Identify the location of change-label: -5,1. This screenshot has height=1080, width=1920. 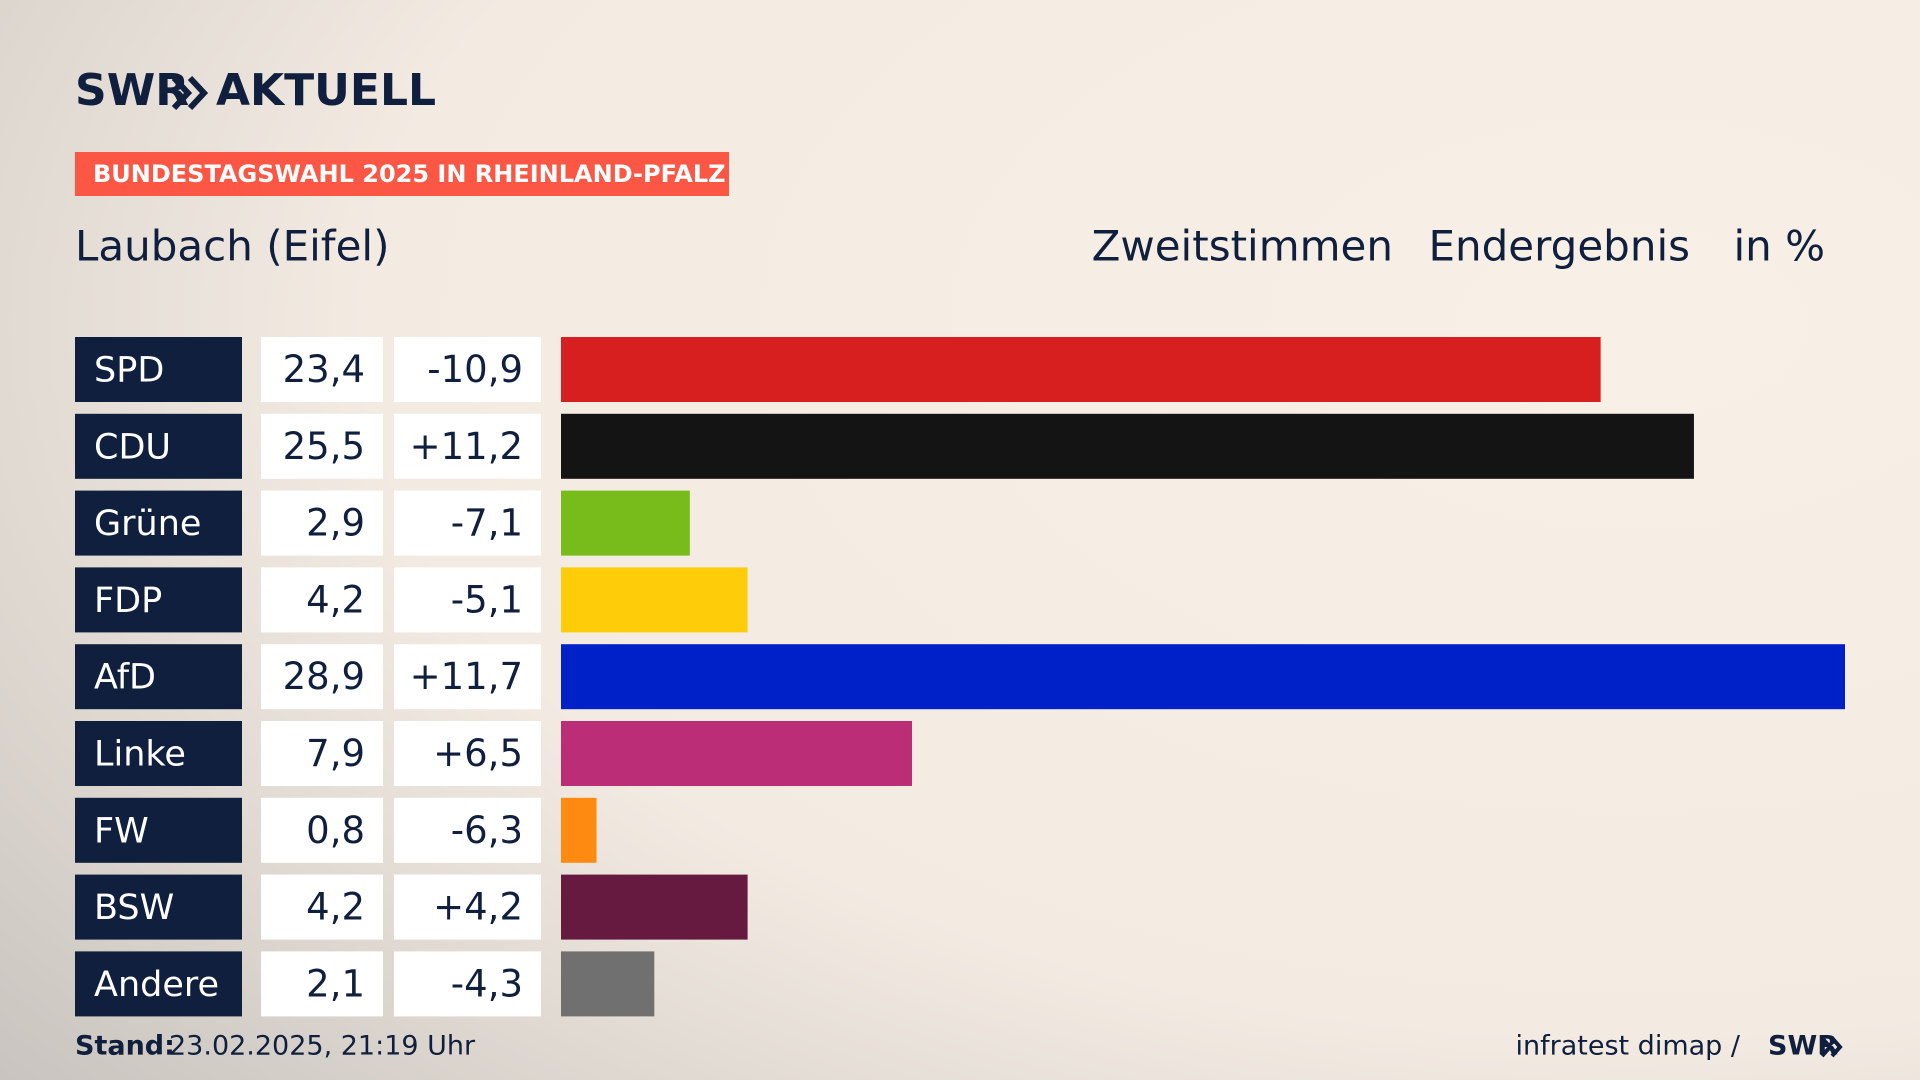
(487, 599).